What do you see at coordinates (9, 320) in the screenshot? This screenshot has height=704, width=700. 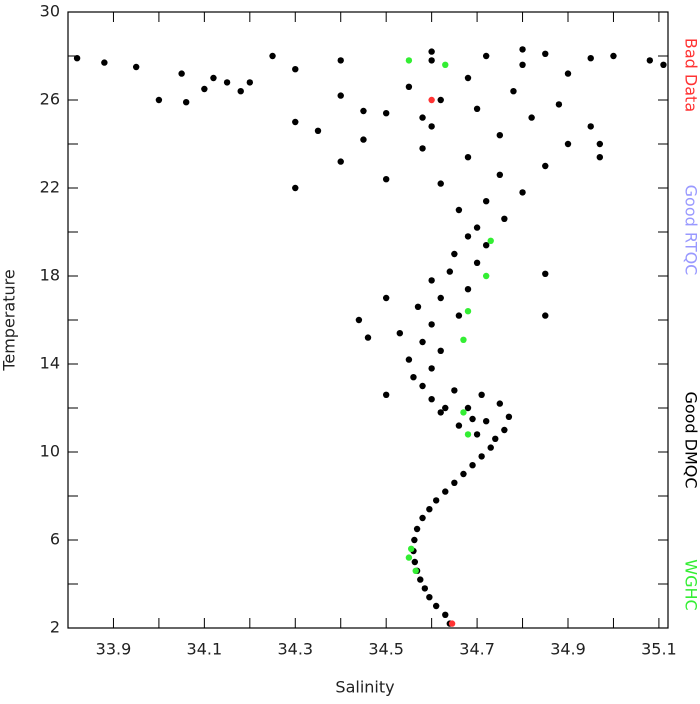 I see `y-axis-label: Temperature` at bounding box center [9, 320].